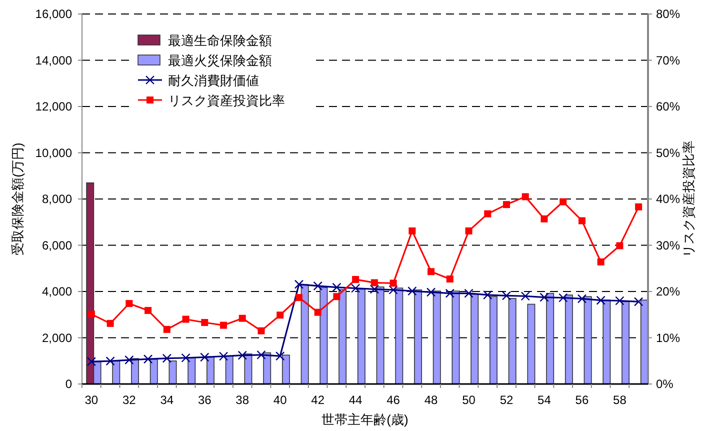 The width and height of the screenshot is (707, 431). I want to click on y2-tick-label: 70%, so click(668, 60).